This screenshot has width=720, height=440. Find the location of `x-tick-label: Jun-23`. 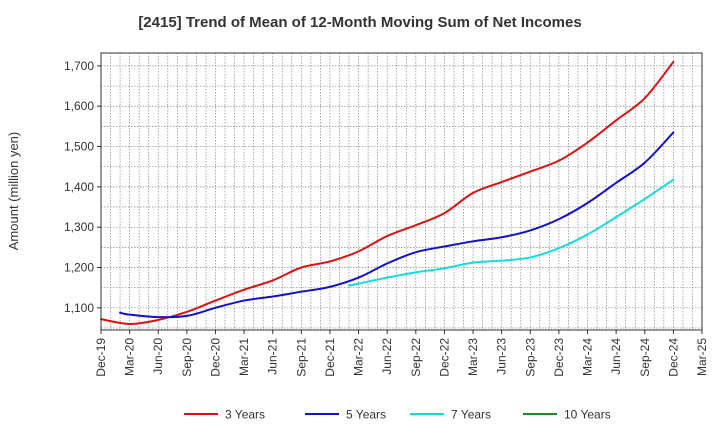

x-tick-label: Jun-23 is located at coordinates (502, 356).